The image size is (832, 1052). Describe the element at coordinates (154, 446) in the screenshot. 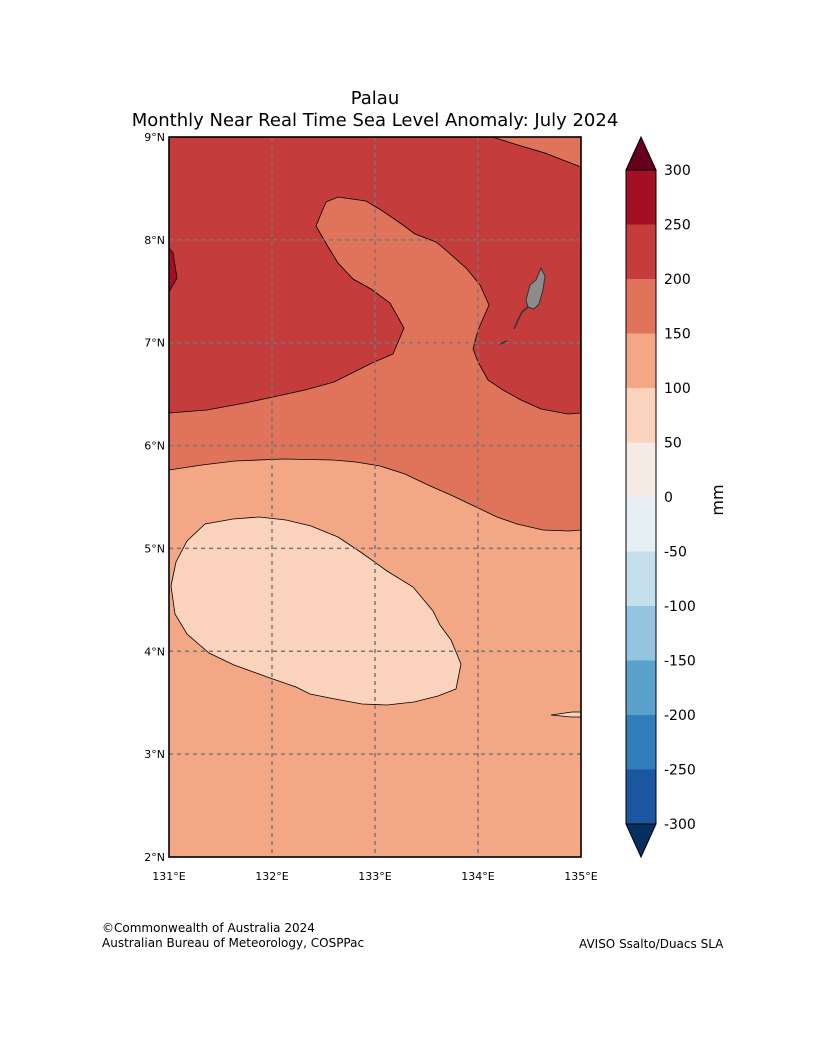

I see `latitude-label: 6°N` at that location.